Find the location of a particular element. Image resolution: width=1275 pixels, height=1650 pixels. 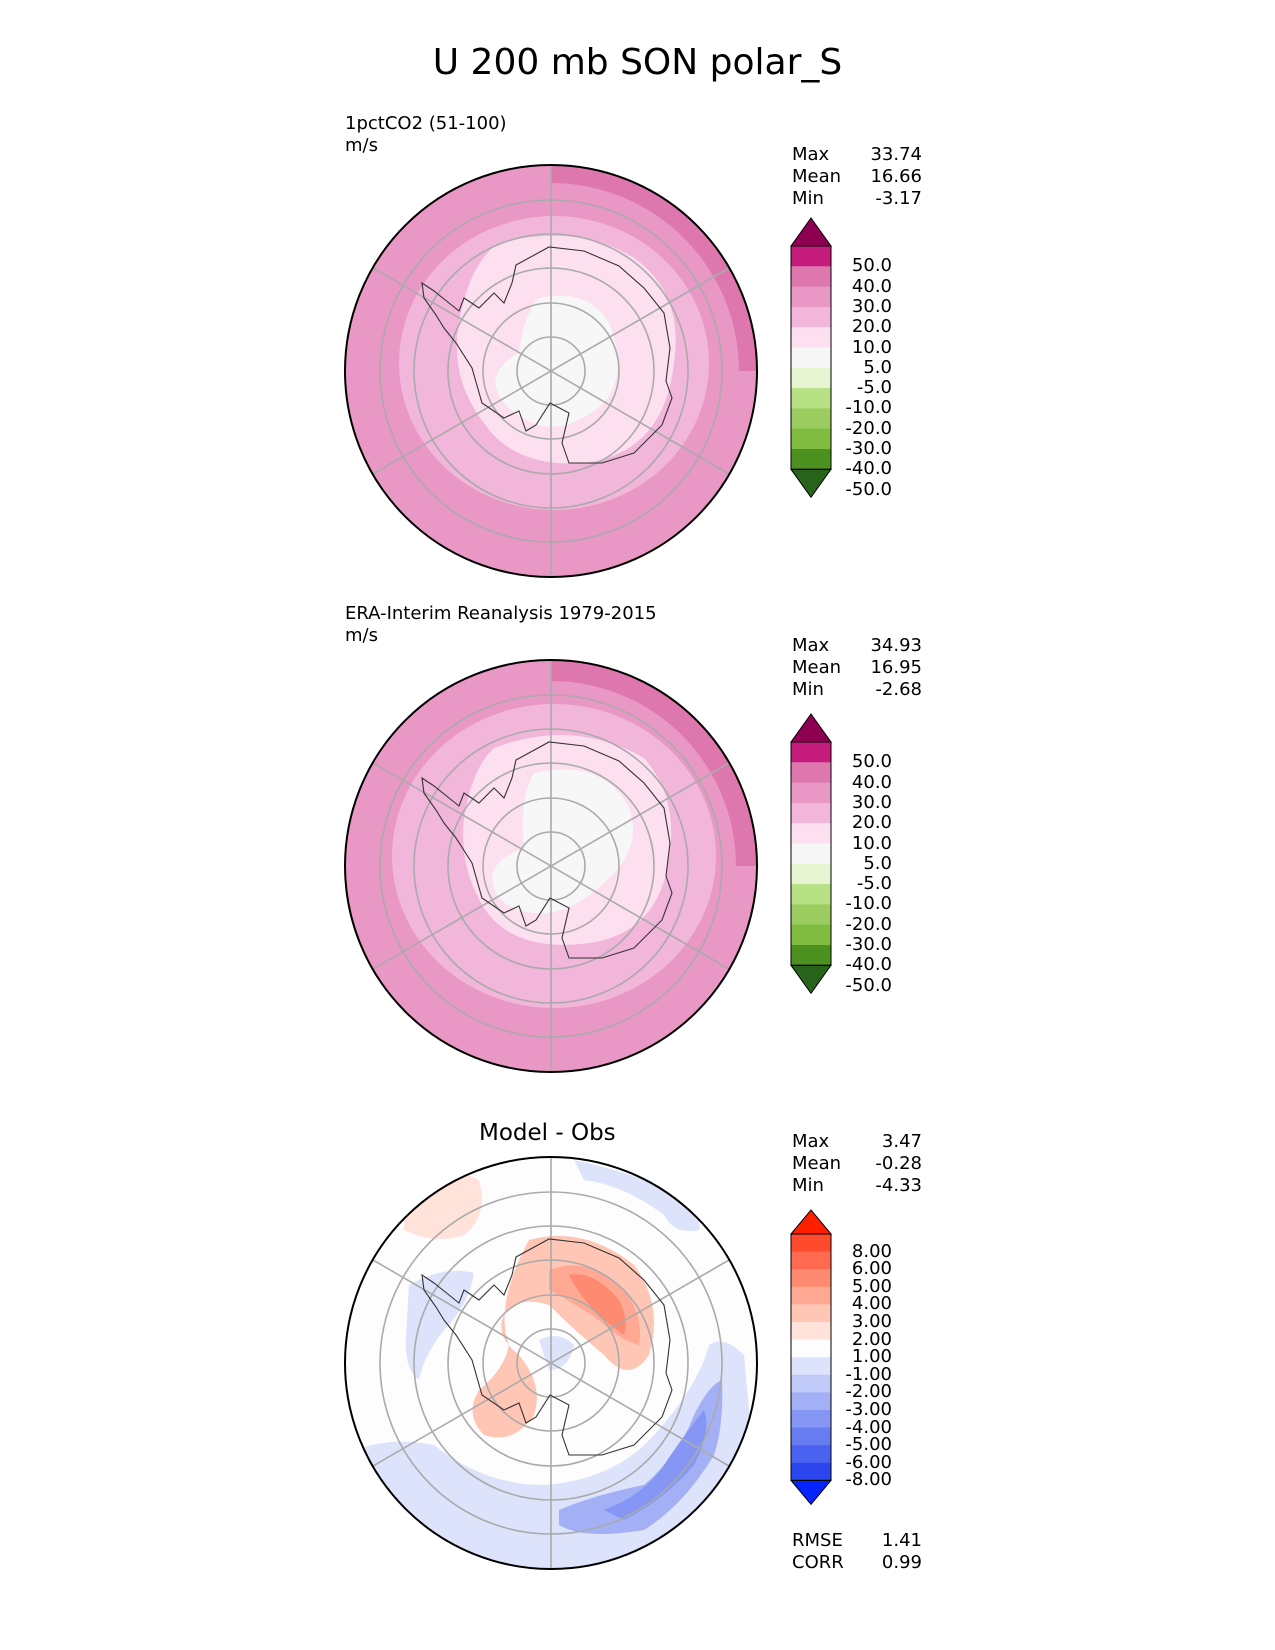

panel-3-polar-map is located at coordinates (551, 1363).